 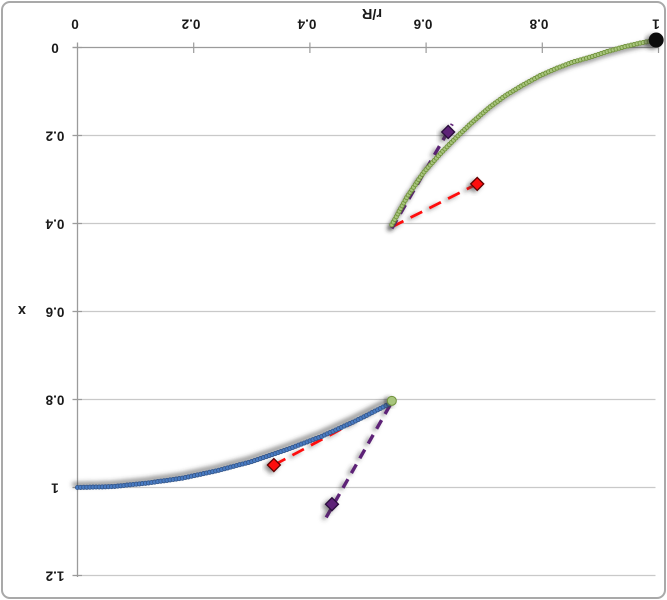 I want to click on upper-red-diamond, so click(x=477, y=184).